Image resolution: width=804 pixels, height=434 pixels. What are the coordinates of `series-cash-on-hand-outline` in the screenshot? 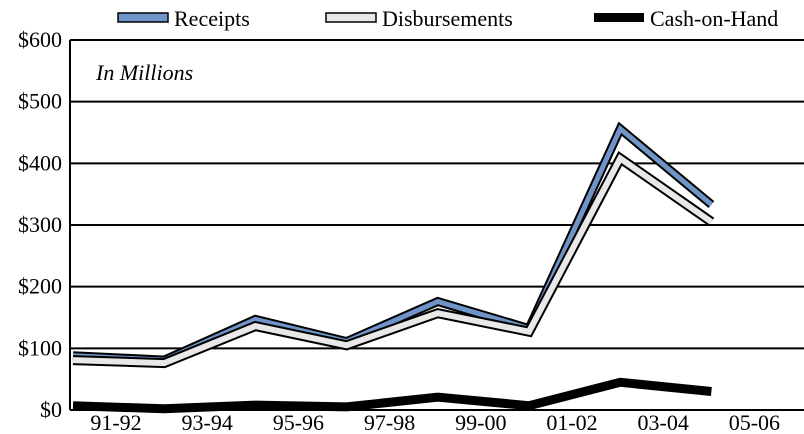 It's located at (392, 395).